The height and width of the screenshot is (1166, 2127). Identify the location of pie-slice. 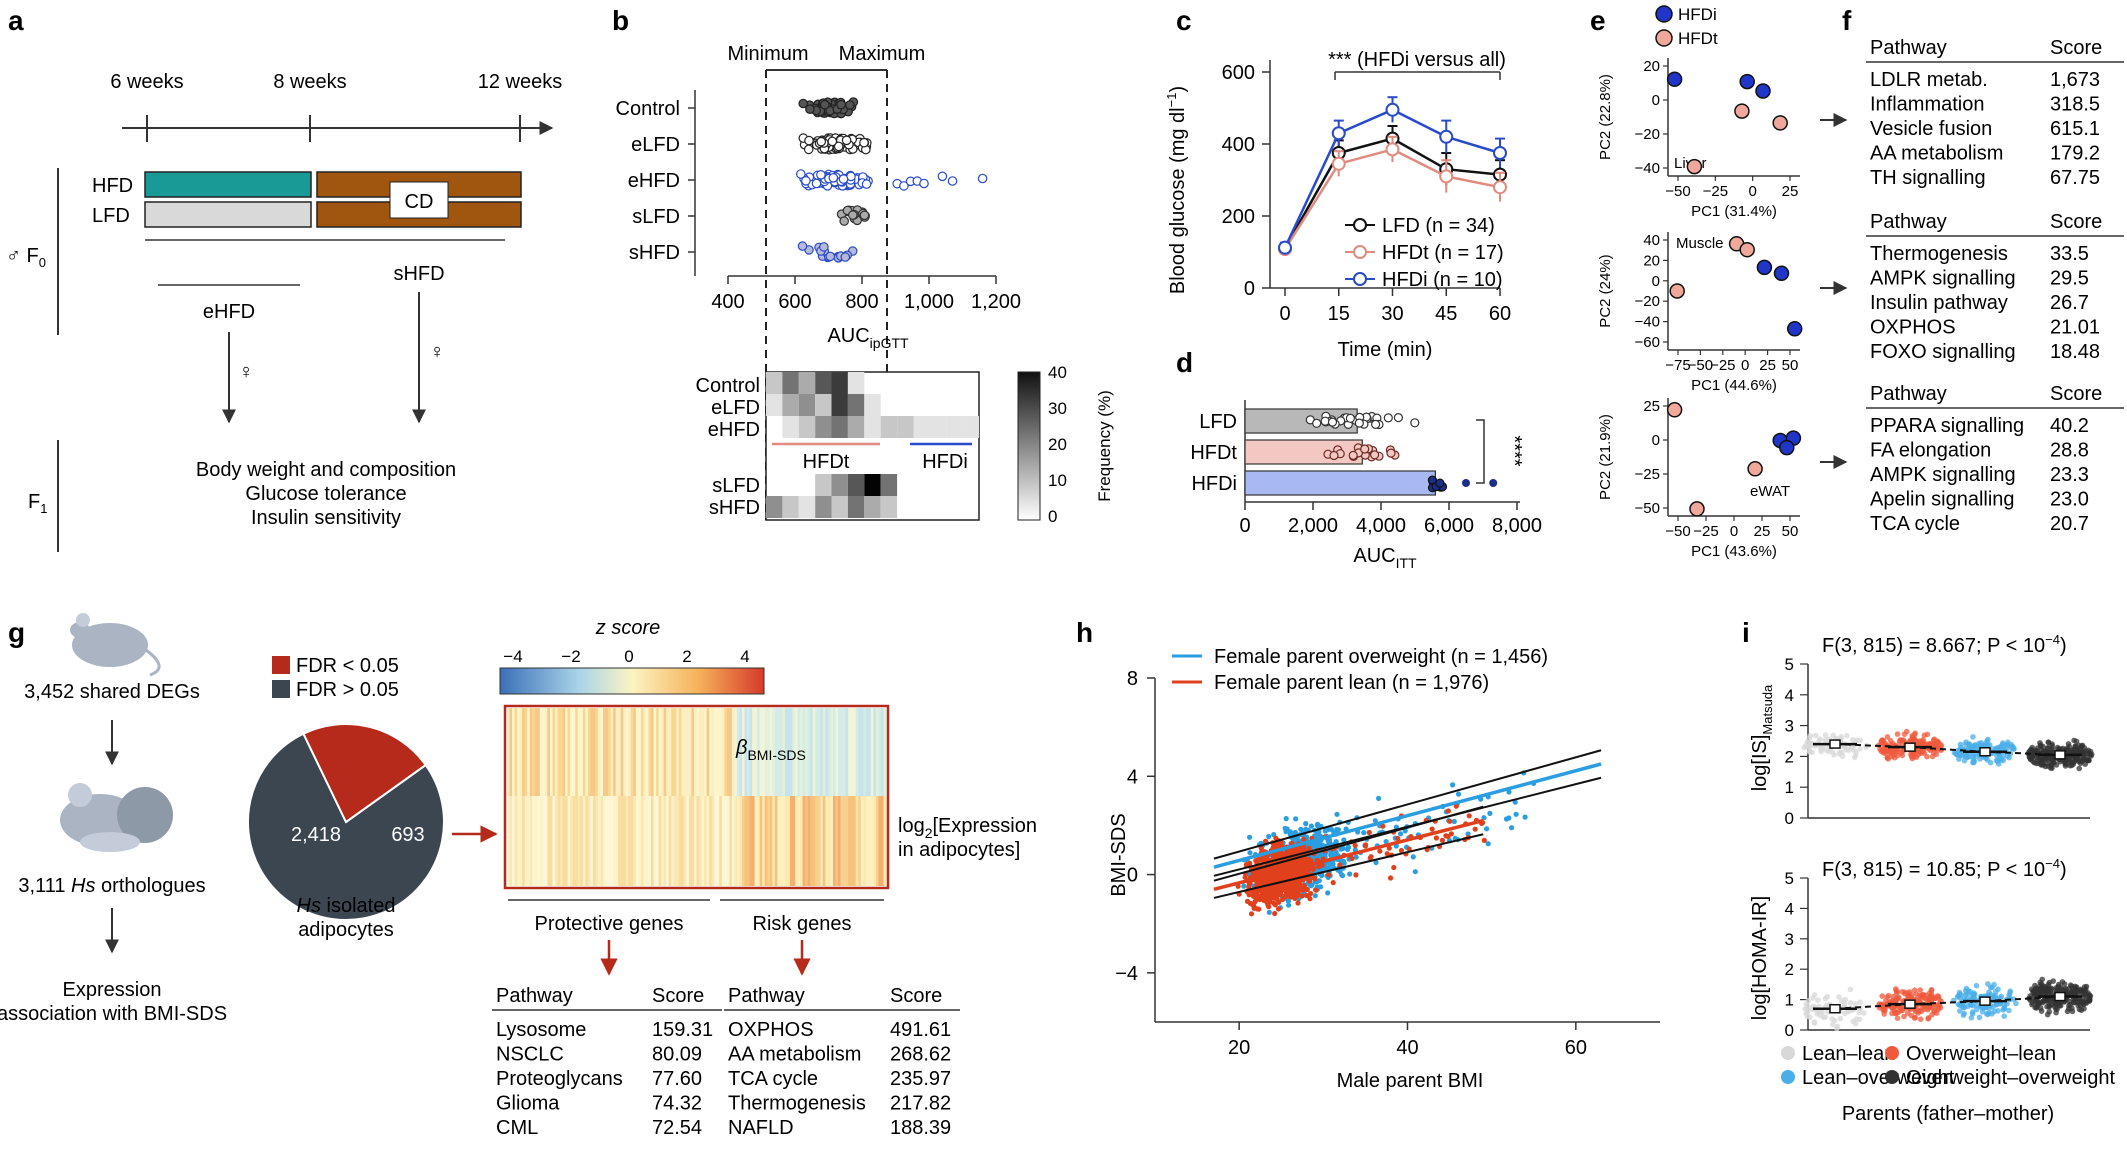
(365, 773).